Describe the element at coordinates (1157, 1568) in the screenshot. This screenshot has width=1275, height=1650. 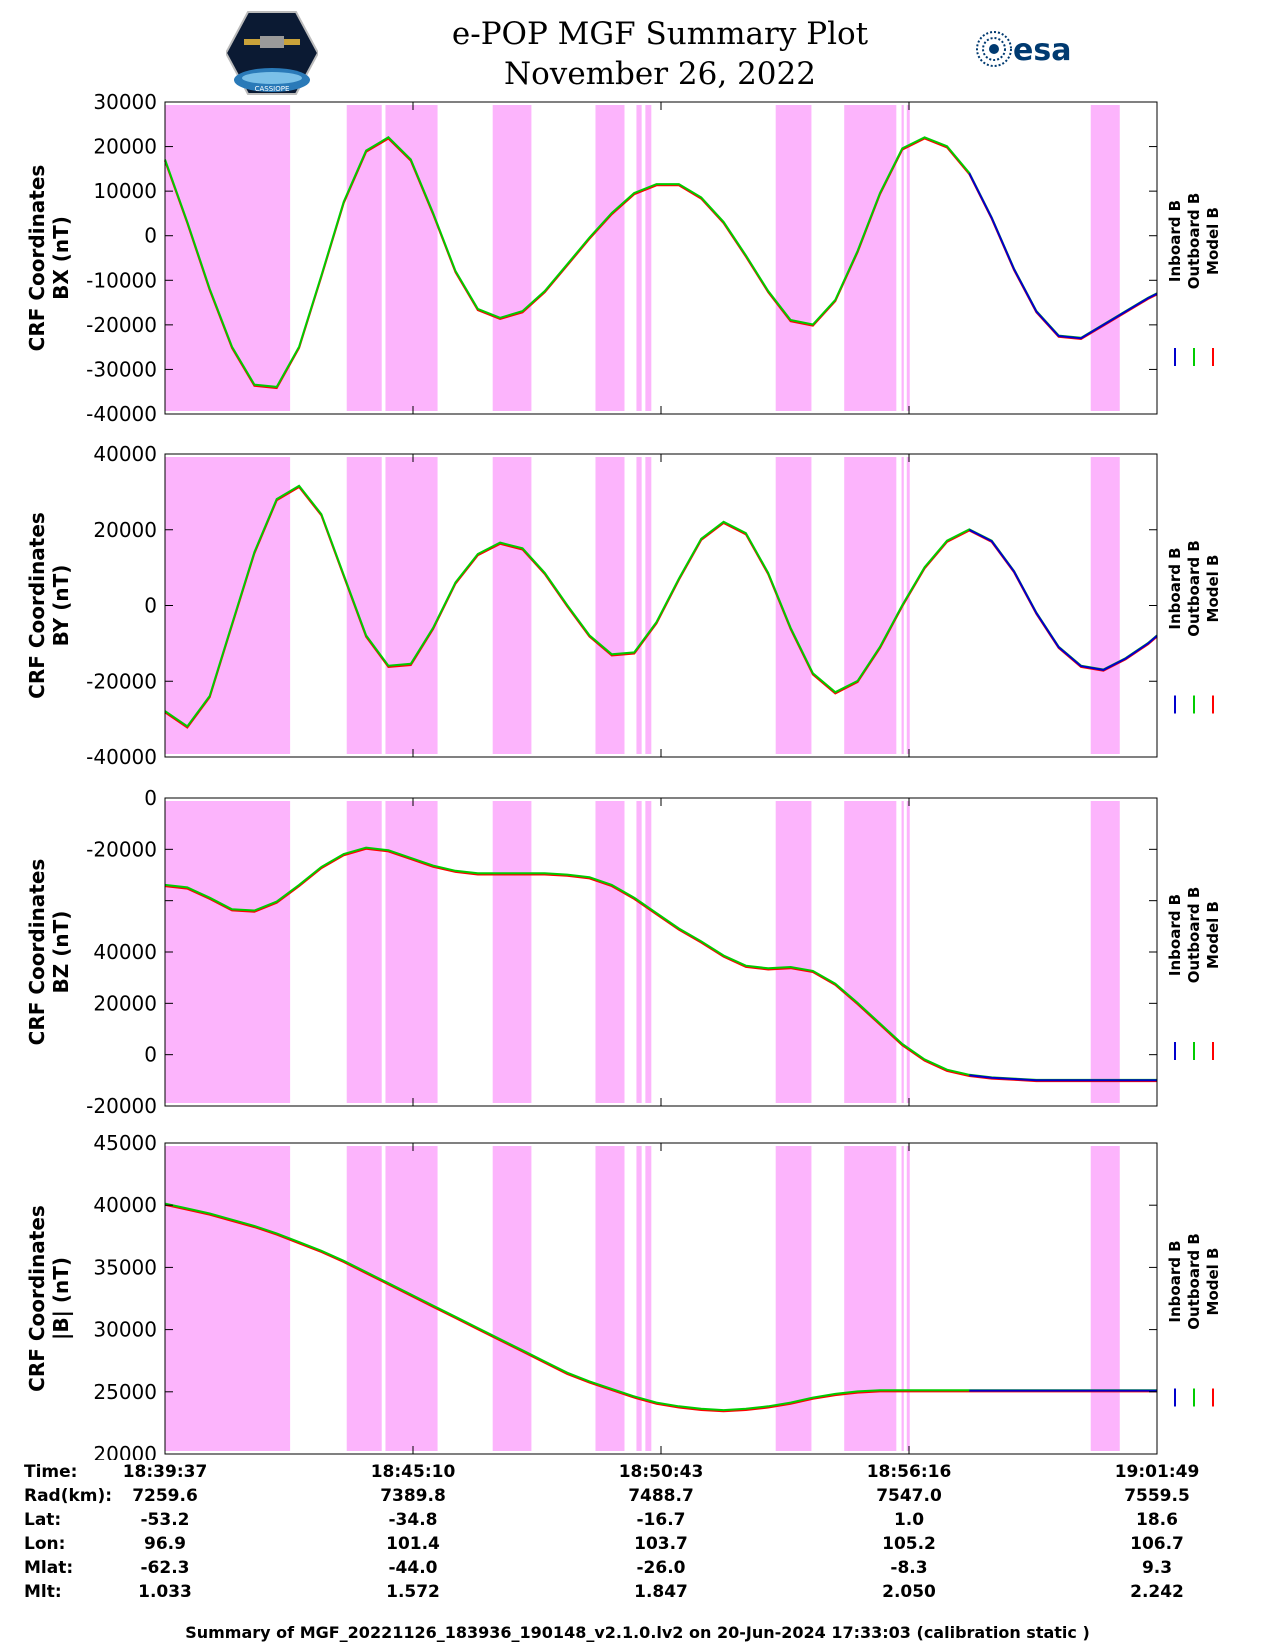
I see `info-cell: 9.3` at that location.